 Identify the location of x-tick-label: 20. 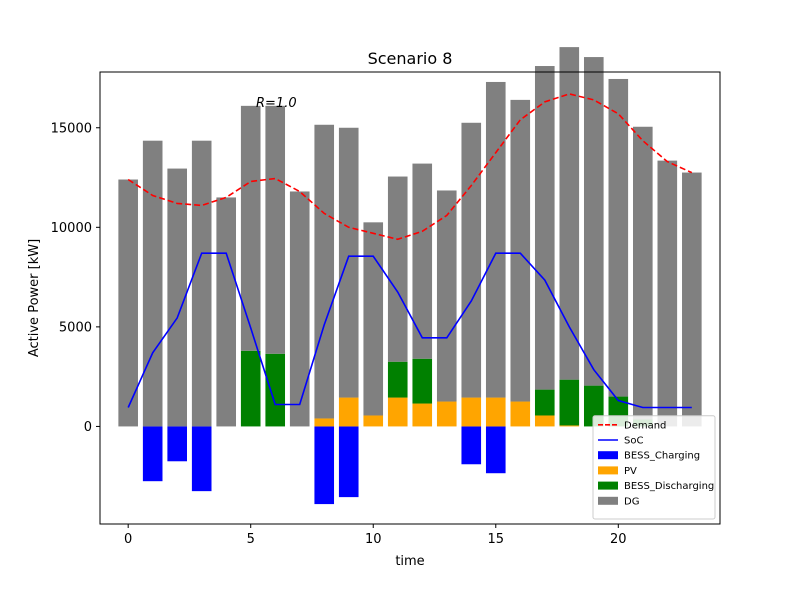
(618, 539).